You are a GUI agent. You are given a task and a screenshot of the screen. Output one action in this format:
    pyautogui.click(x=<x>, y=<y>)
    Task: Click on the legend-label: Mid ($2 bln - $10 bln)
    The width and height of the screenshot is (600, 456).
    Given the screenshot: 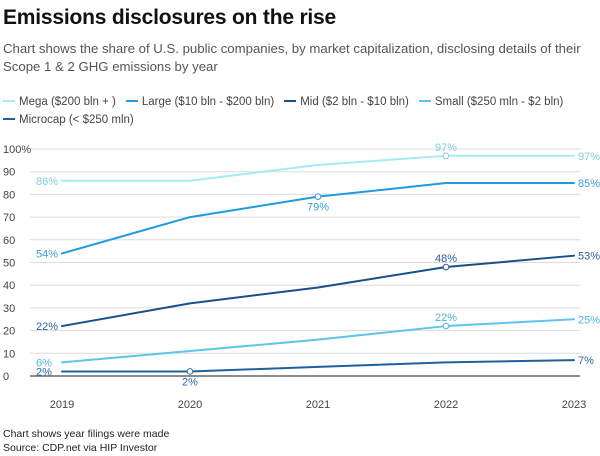 What is the action you would take?
    pyautogui.click(x=354, y=102)
    